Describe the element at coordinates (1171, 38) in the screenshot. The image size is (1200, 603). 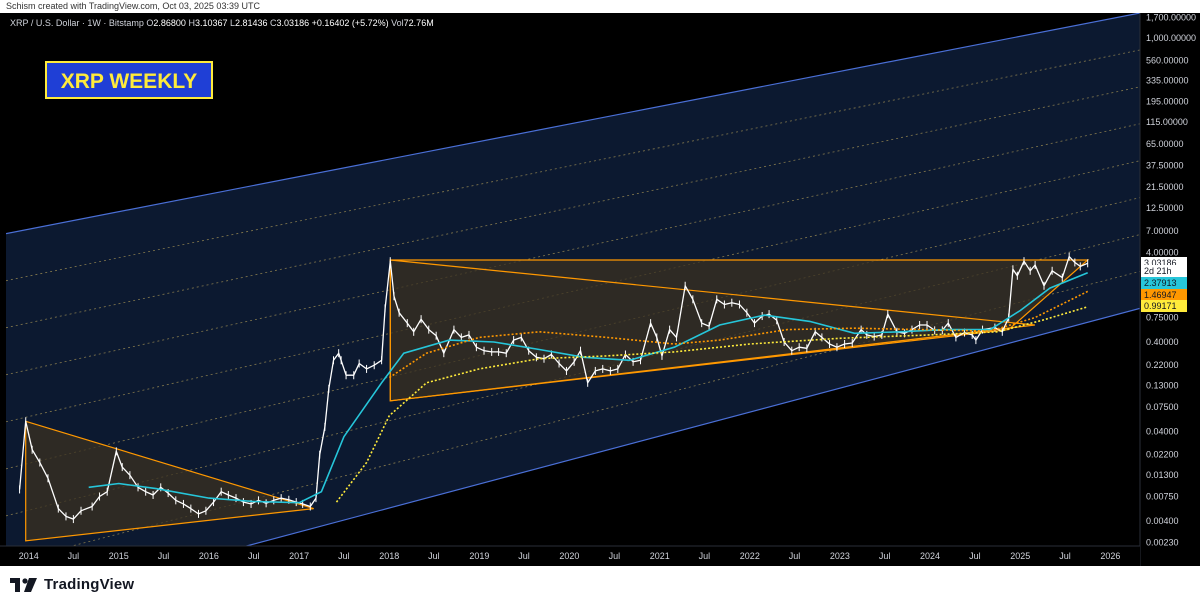
I see `price-axis-tick: 1,000.00000` at that location.